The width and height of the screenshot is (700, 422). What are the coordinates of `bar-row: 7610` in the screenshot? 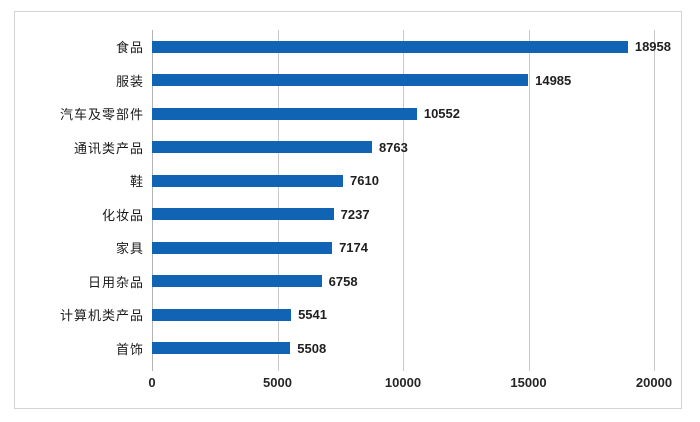 It's located at (403, 181).